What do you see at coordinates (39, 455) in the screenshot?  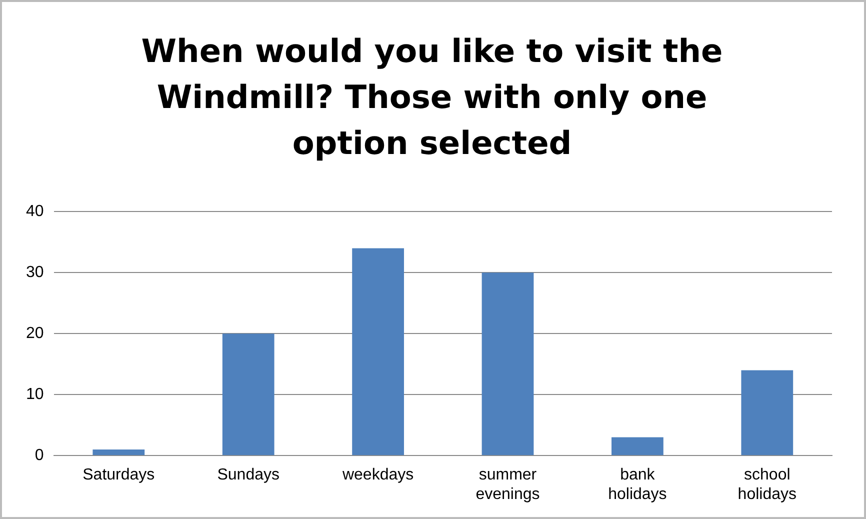 I see `y-tick-label: 0` at bounding box center [39, 455].